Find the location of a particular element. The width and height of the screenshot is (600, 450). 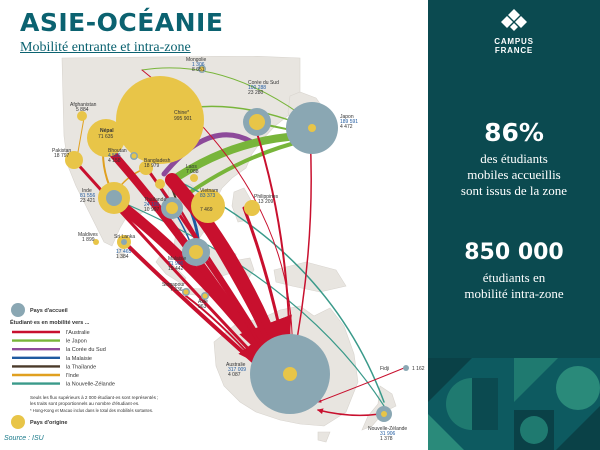

label-srilanka-name: Sri Lanka is located at coordinates (124, 237).